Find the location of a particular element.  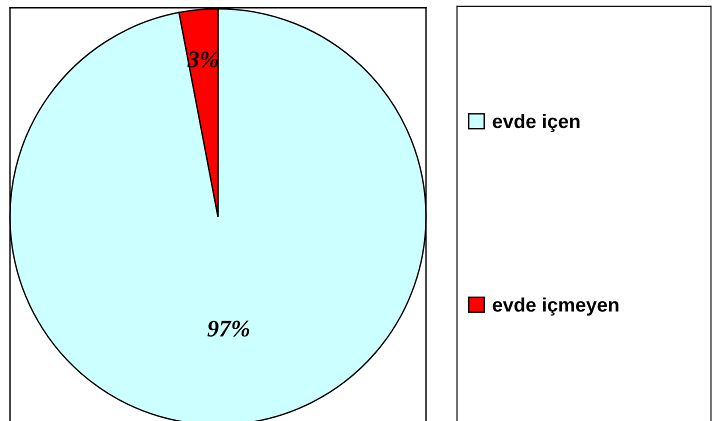

legend-label: evde içmeyen is located at coordinates (555, 306).